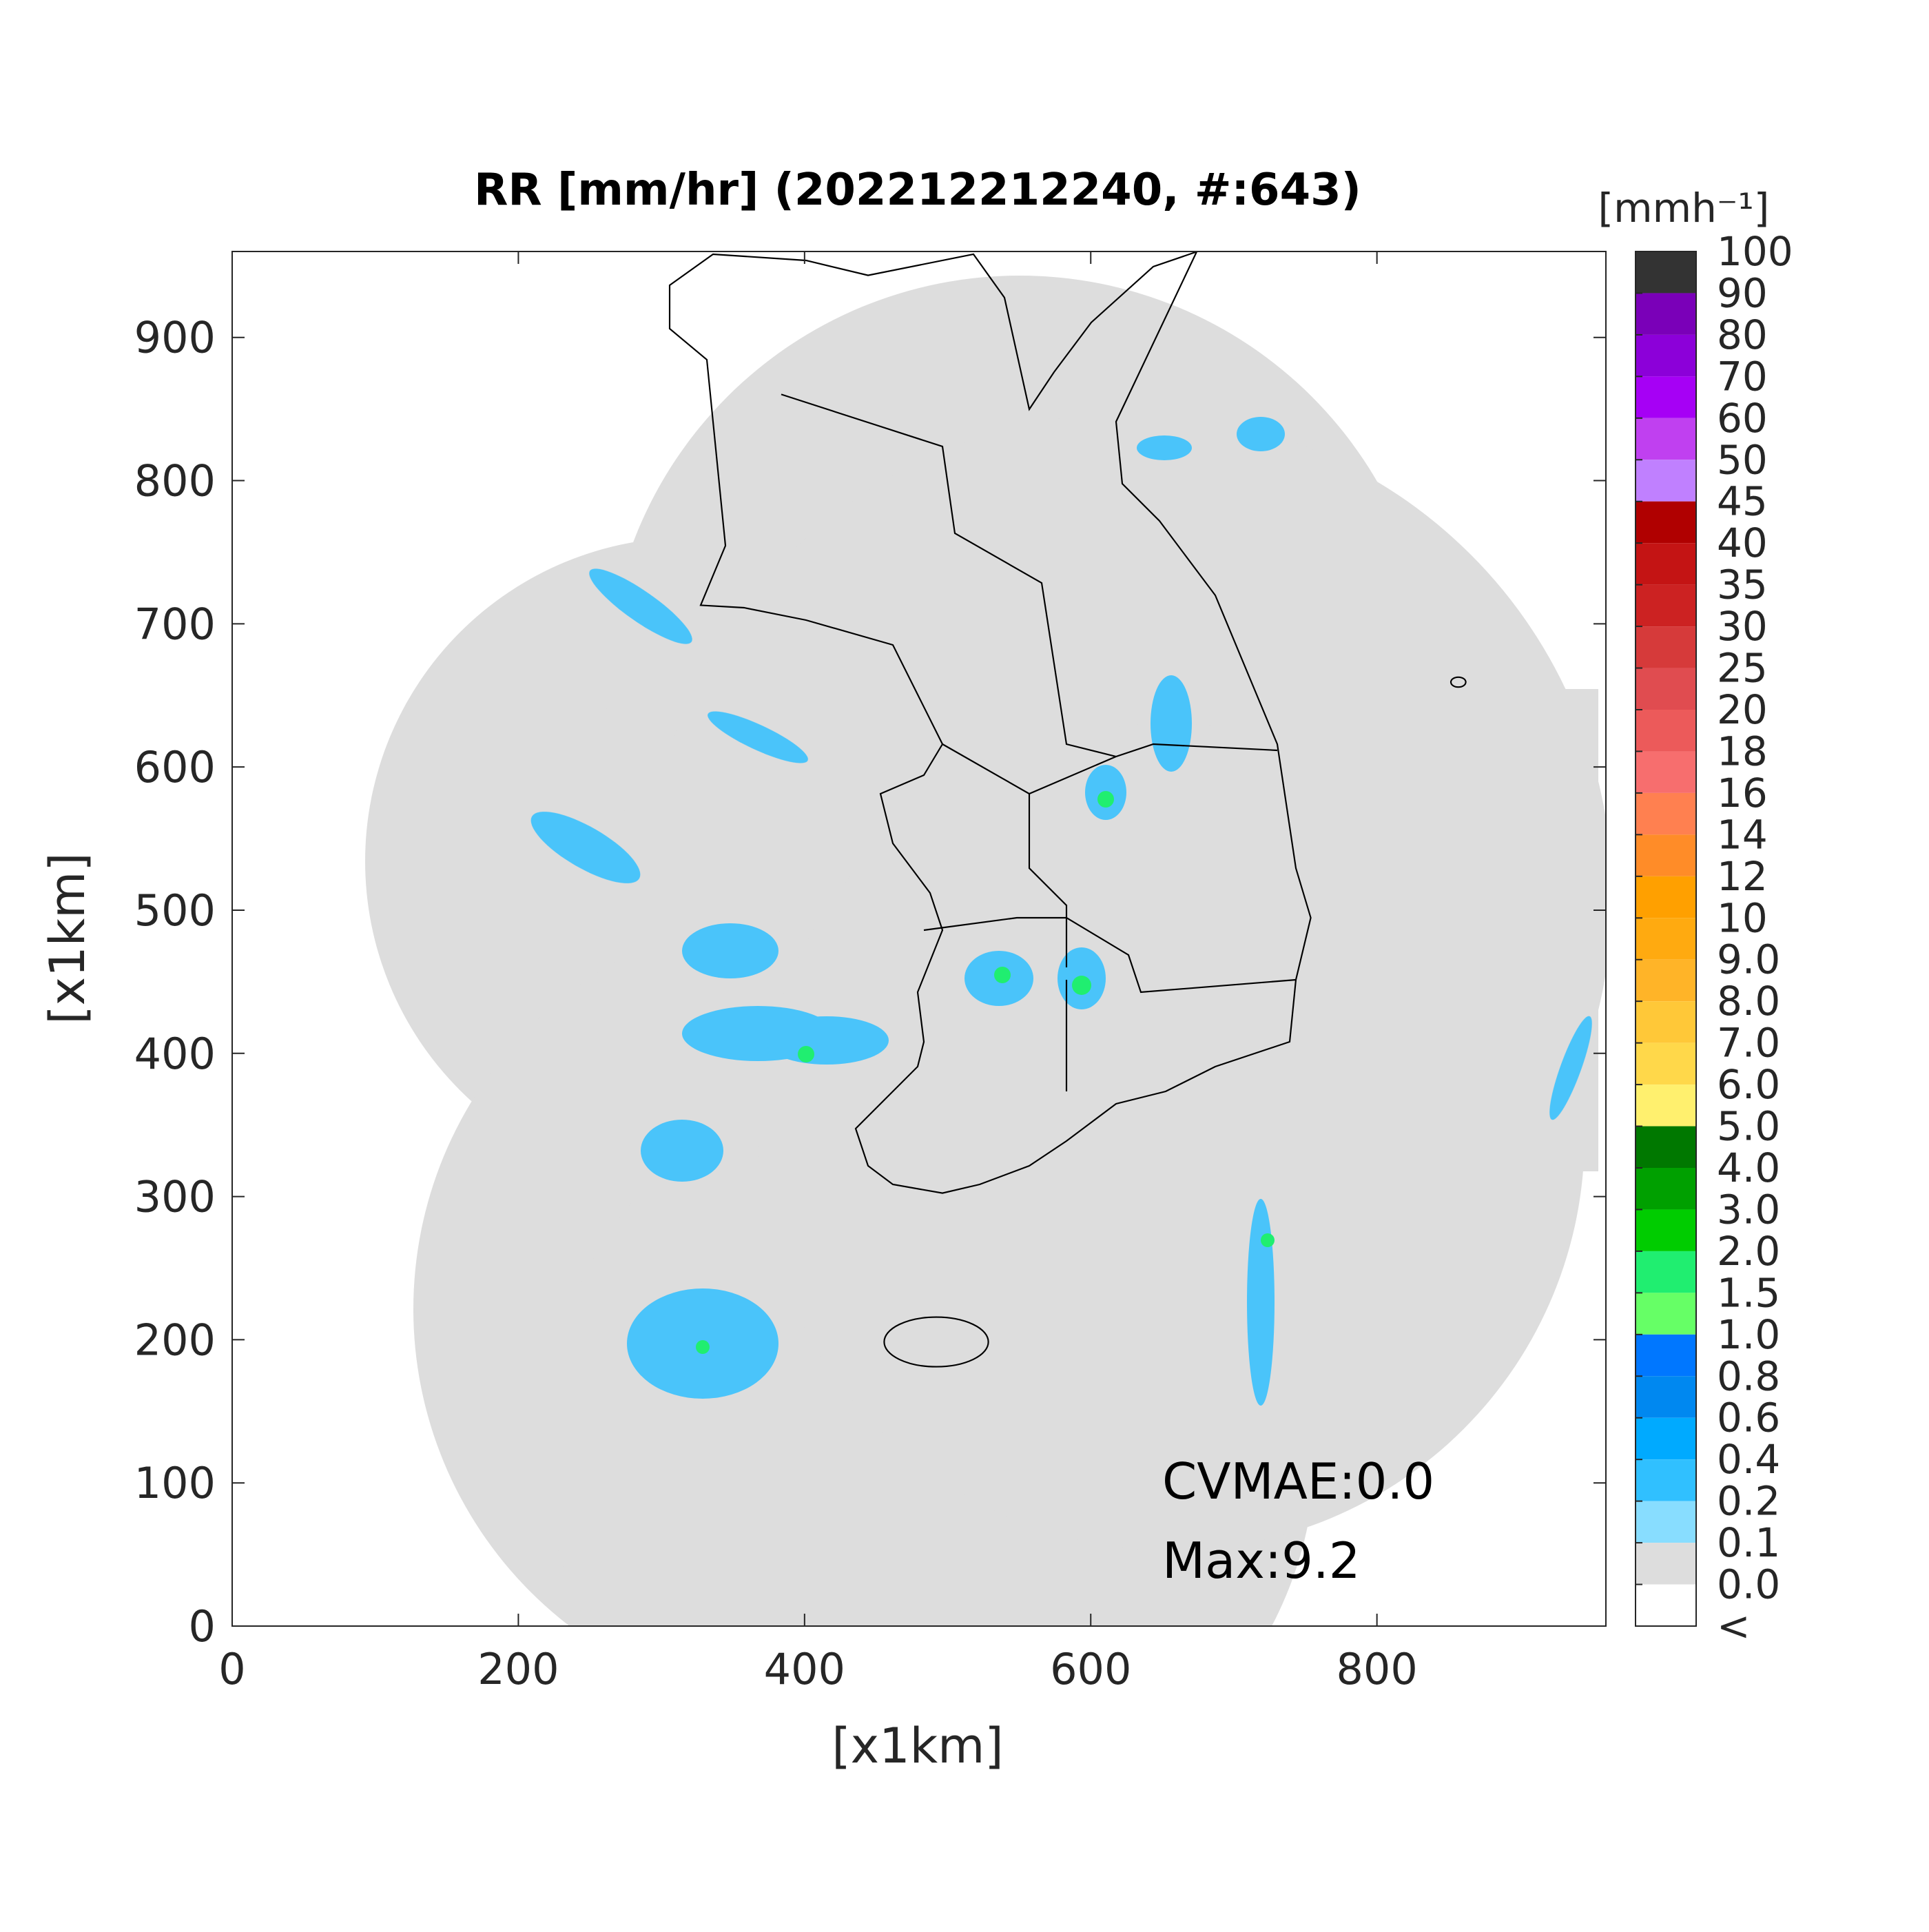  What do you see at coordinates (1742, 626) in the screenshot?
I see `colorbar-tick-label: 30` at bounding box center [1742, 626].